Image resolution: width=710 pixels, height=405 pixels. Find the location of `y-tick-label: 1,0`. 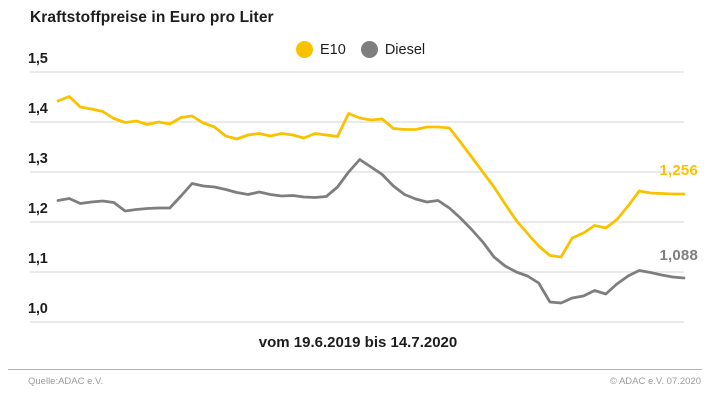

y-tick-label: 1,0 is located at coordinates (38, 309).